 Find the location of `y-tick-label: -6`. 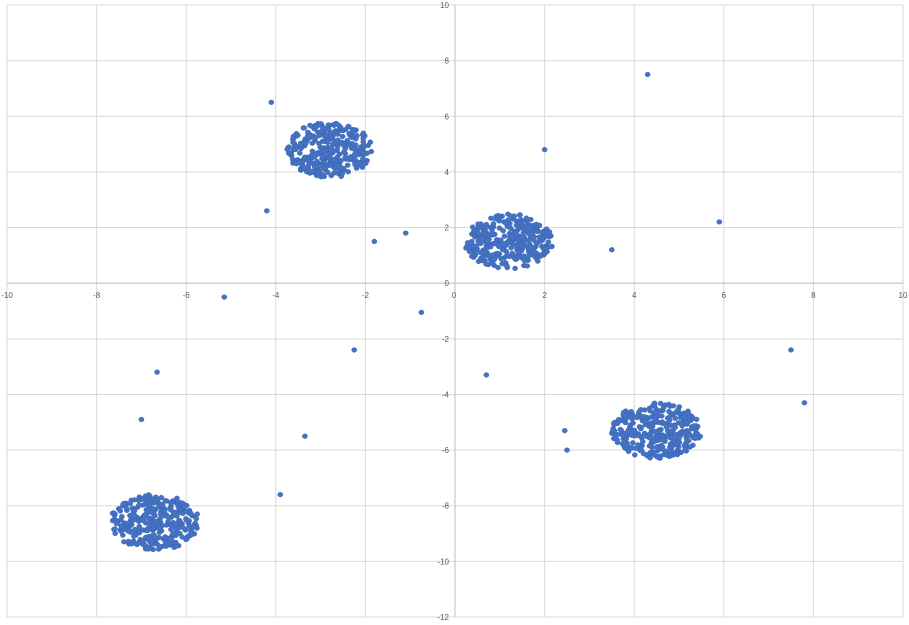

y-tick-label: -6 is located at coordinates (446, 450).